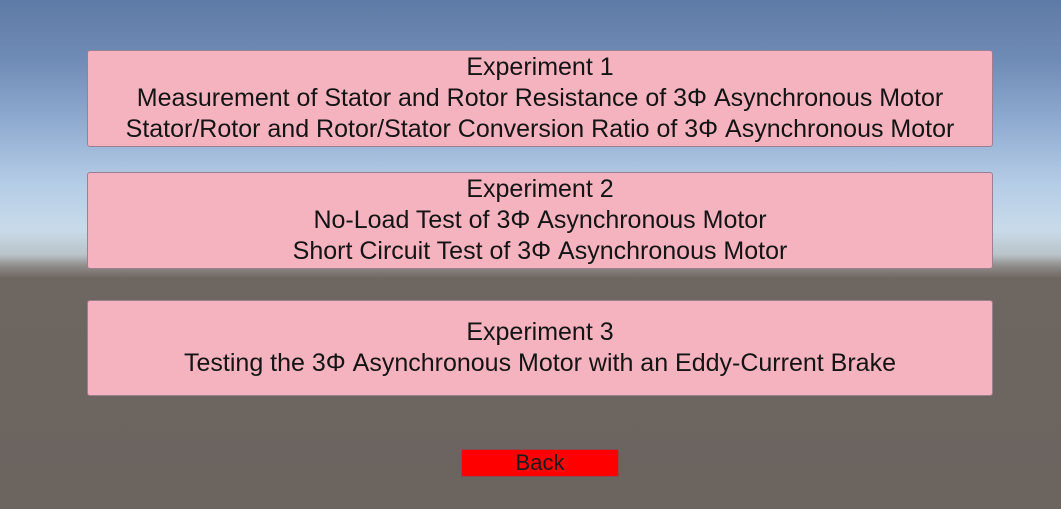 The image size is (1061, 509). I want to click on experiment-1-title: Experiment 1, so click(540, 67).